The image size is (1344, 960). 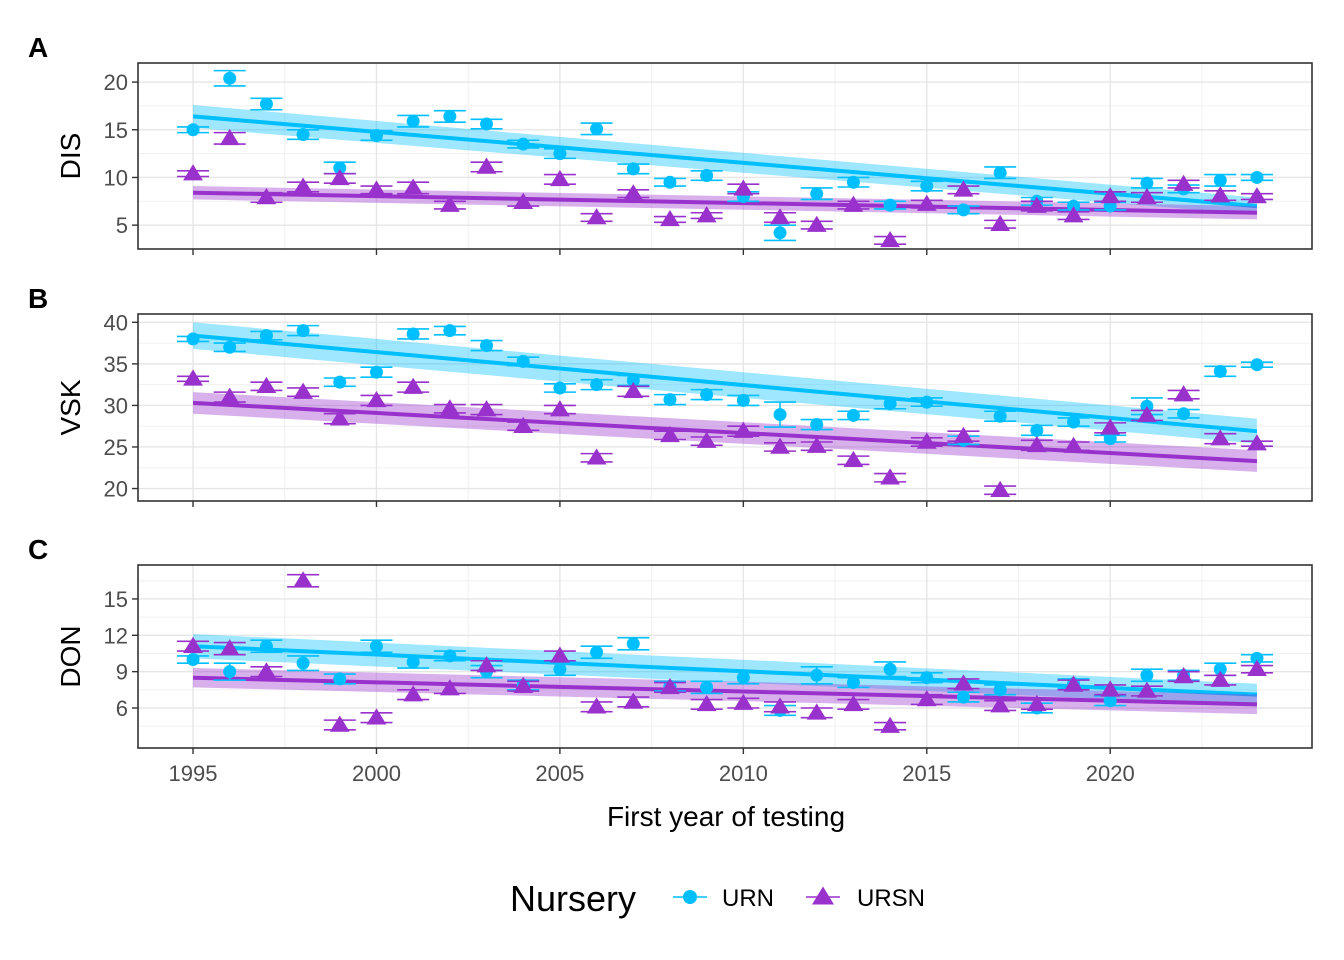 What do you see at coordinates (38, 298) in the screenshot?
I see `panel-tag: B` at bounding box center [38, 298].